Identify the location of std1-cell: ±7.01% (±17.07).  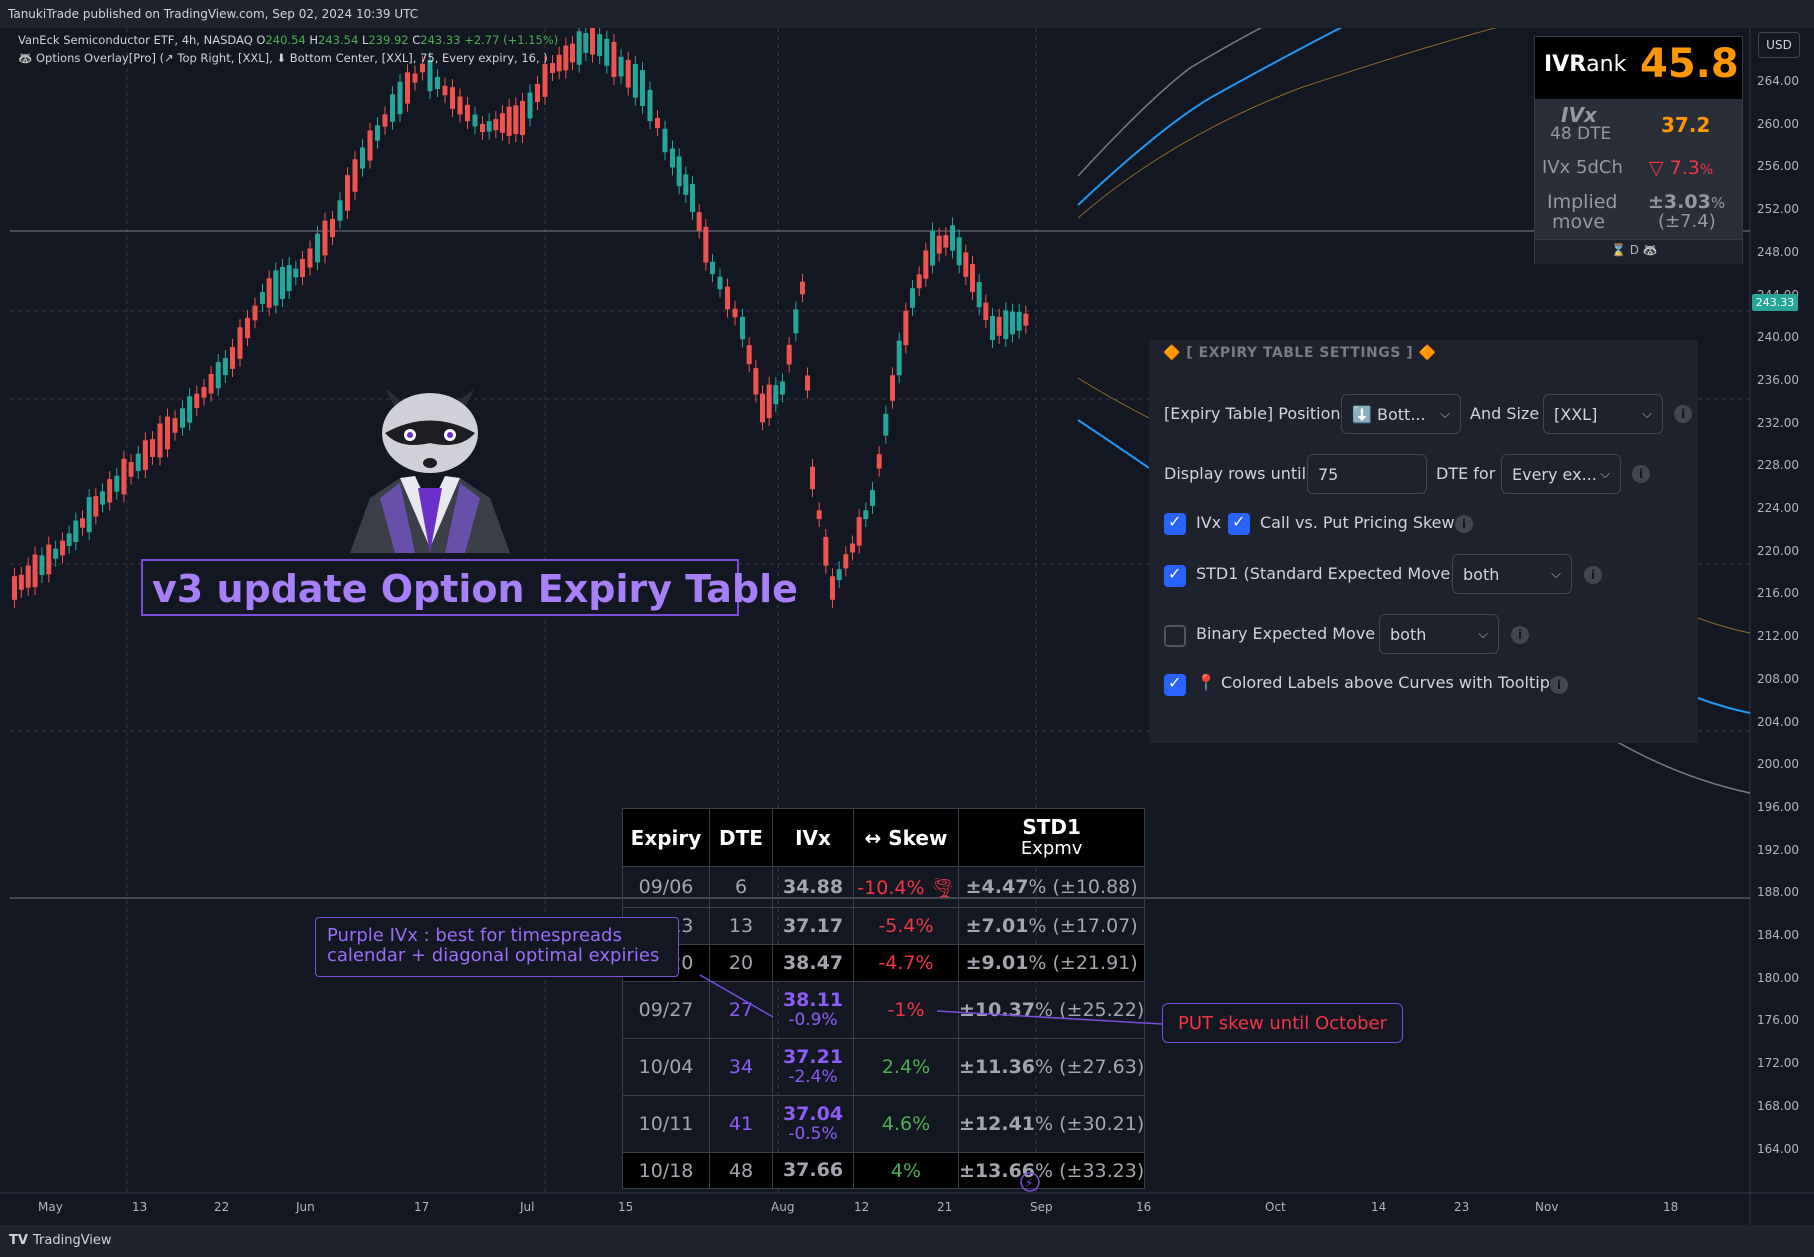
(1051, 926).